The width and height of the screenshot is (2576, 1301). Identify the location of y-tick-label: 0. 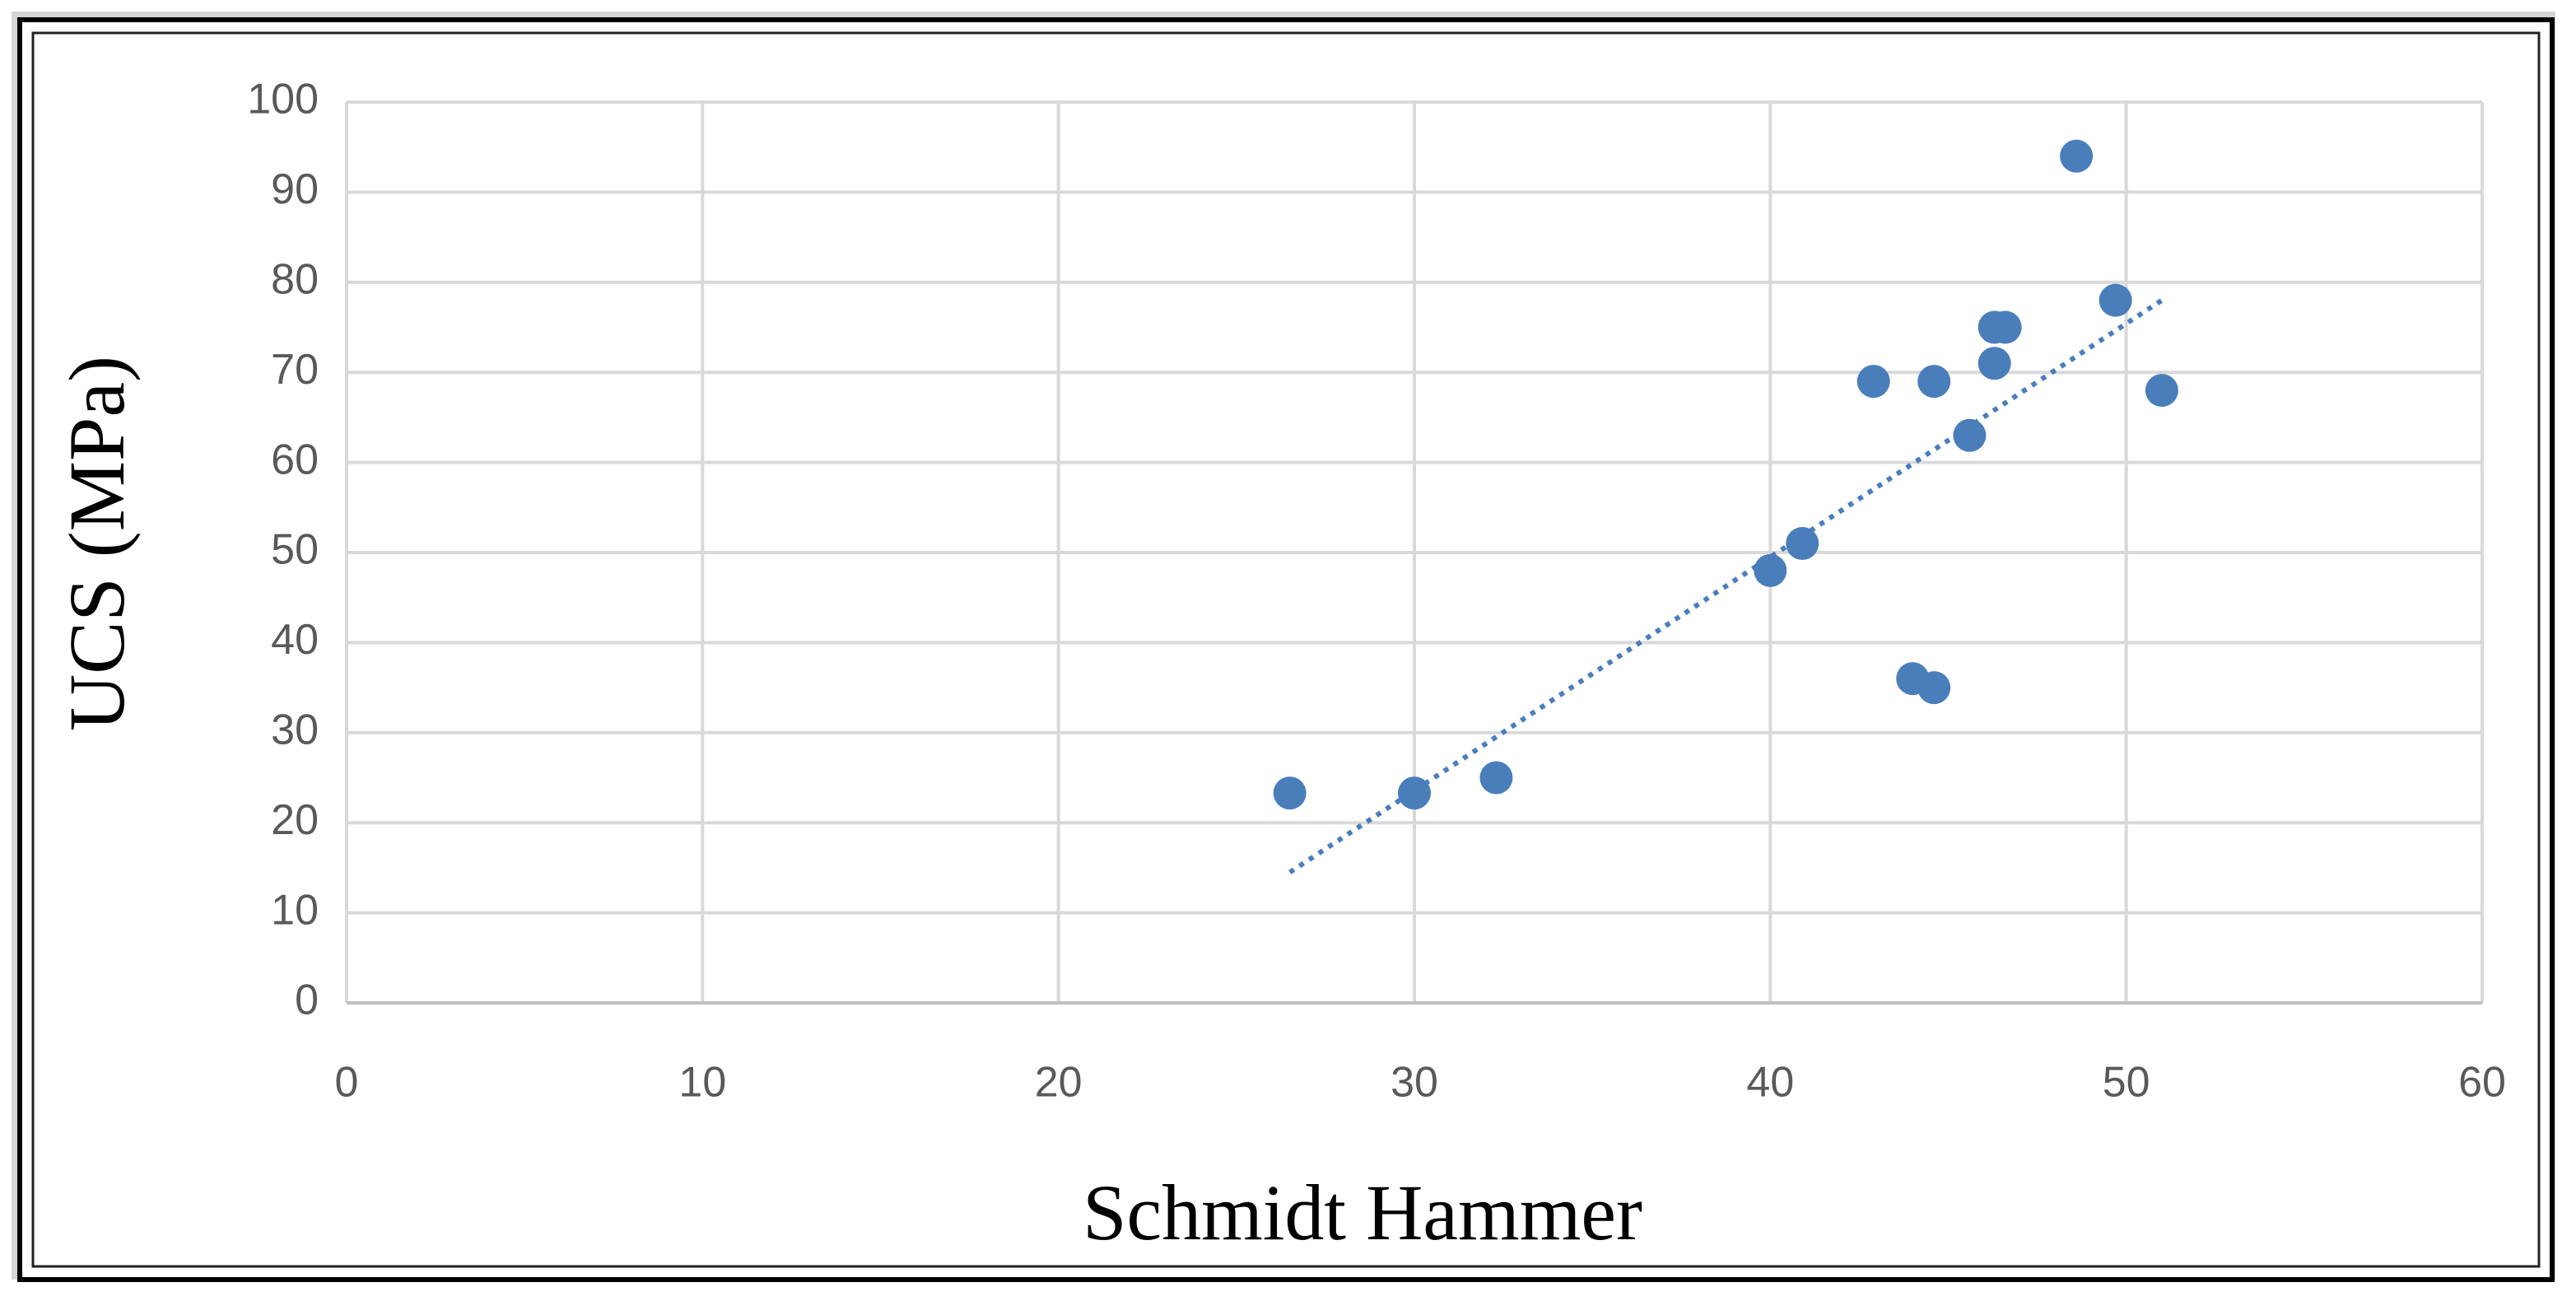
(307, 1000).